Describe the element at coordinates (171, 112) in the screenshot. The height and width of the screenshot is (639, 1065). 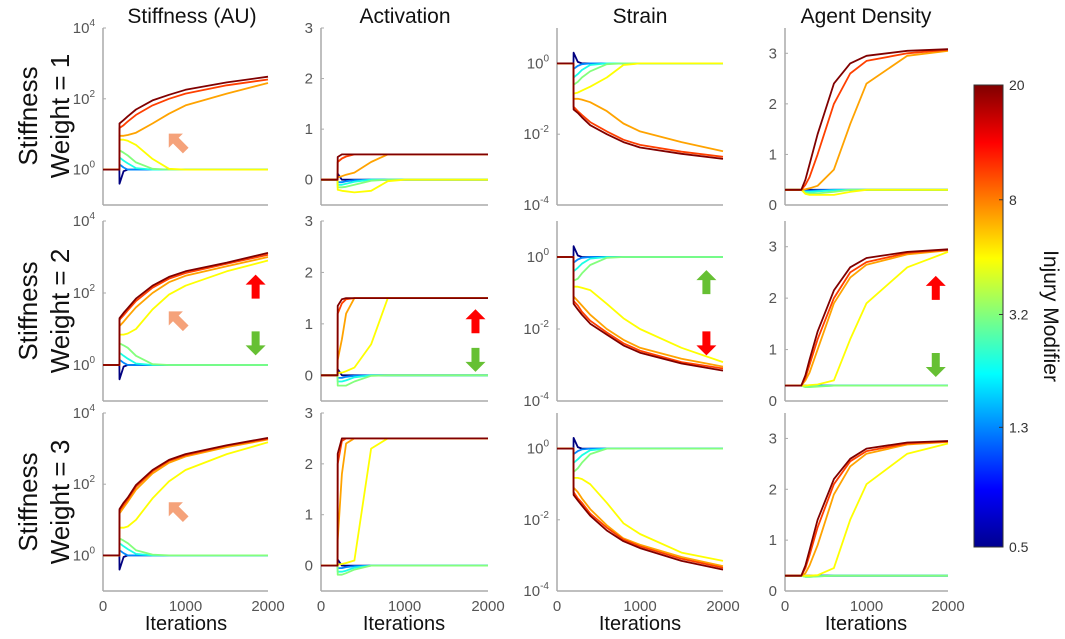
I see `panel-r1-c1: 10⁰ 10² 10⁴` at that location.